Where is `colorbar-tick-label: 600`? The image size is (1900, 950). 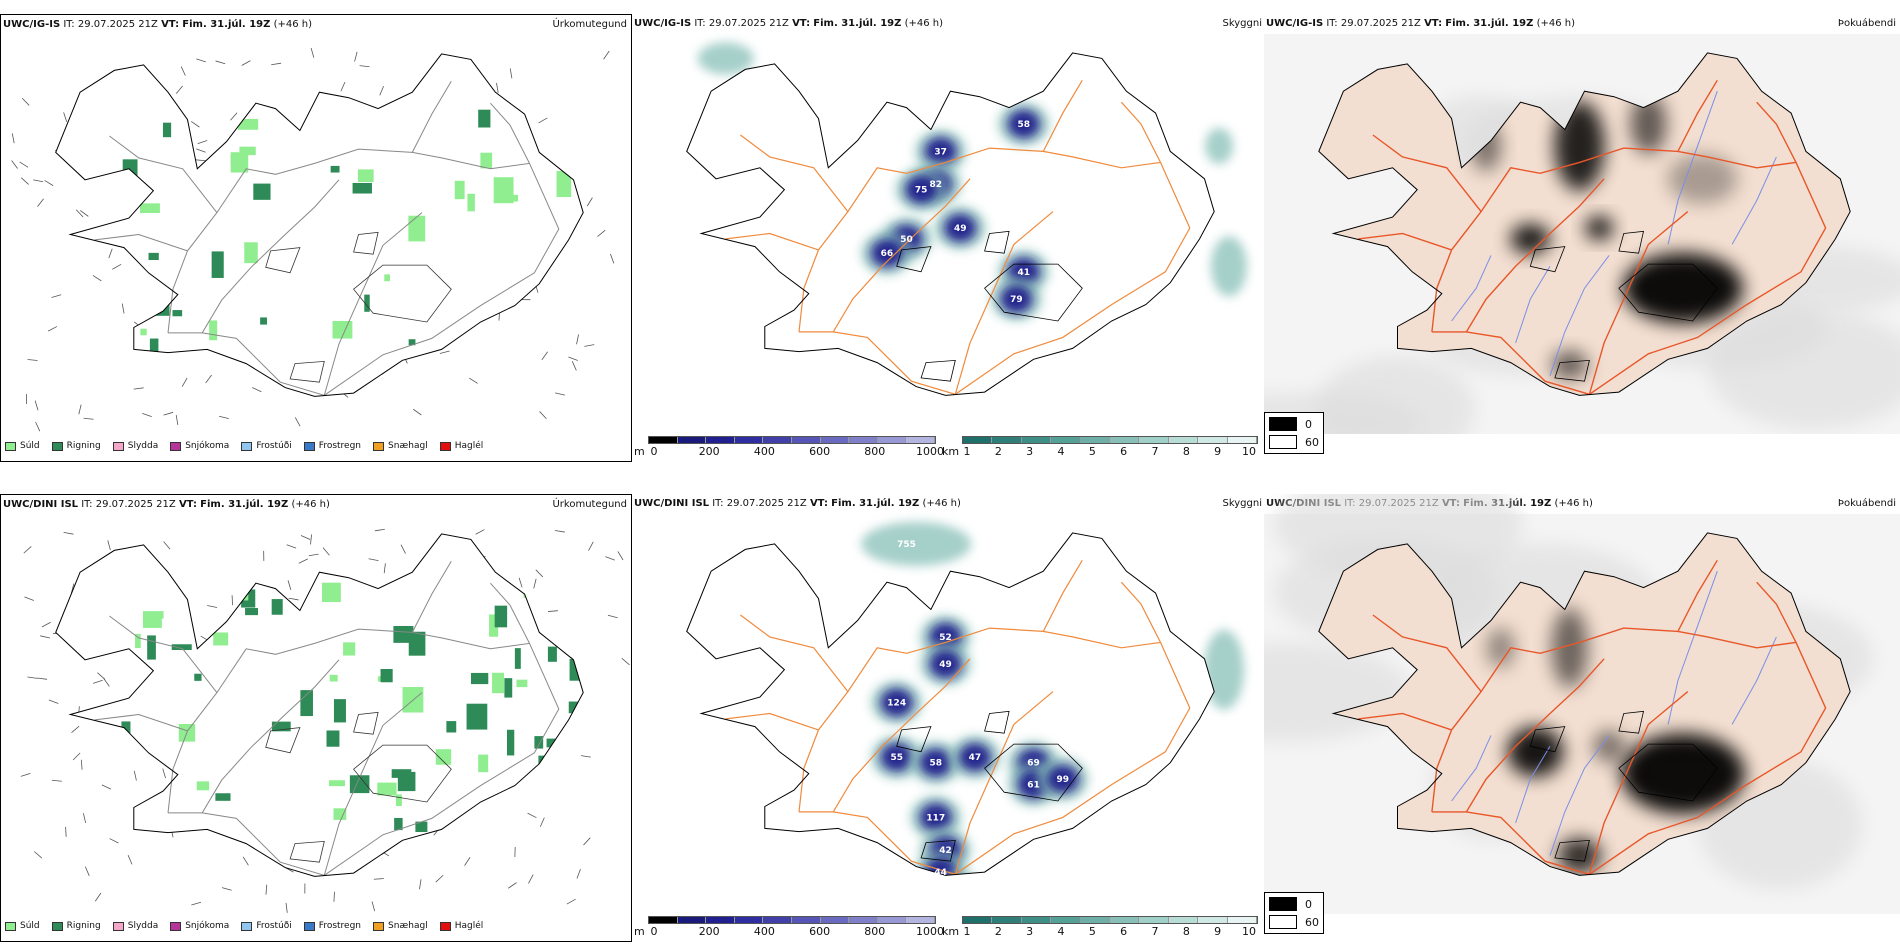 colorbar-tick-label: 600 is located at coordinates (820, 451).